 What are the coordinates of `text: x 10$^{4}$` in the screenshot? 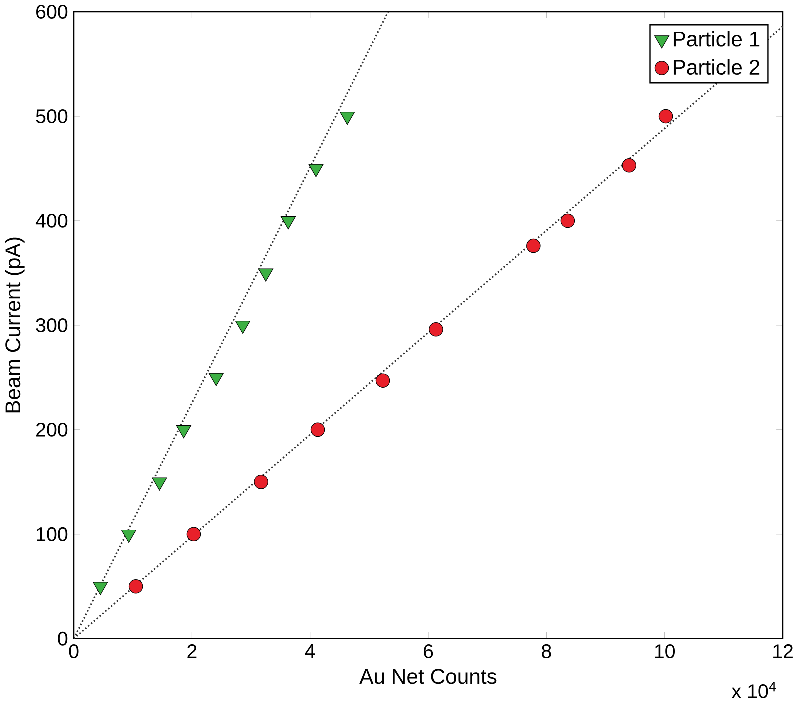 It's located at (754, 690).